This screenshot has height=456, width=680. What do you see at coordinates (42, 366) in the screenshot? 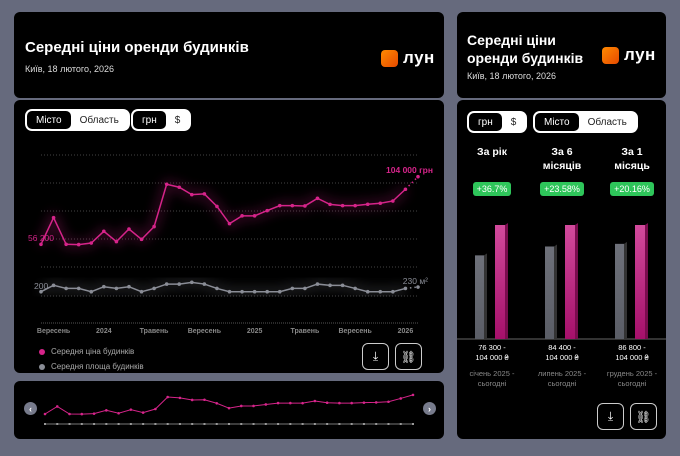
I see `area-dot-icon` at bounding box center [42, 366].